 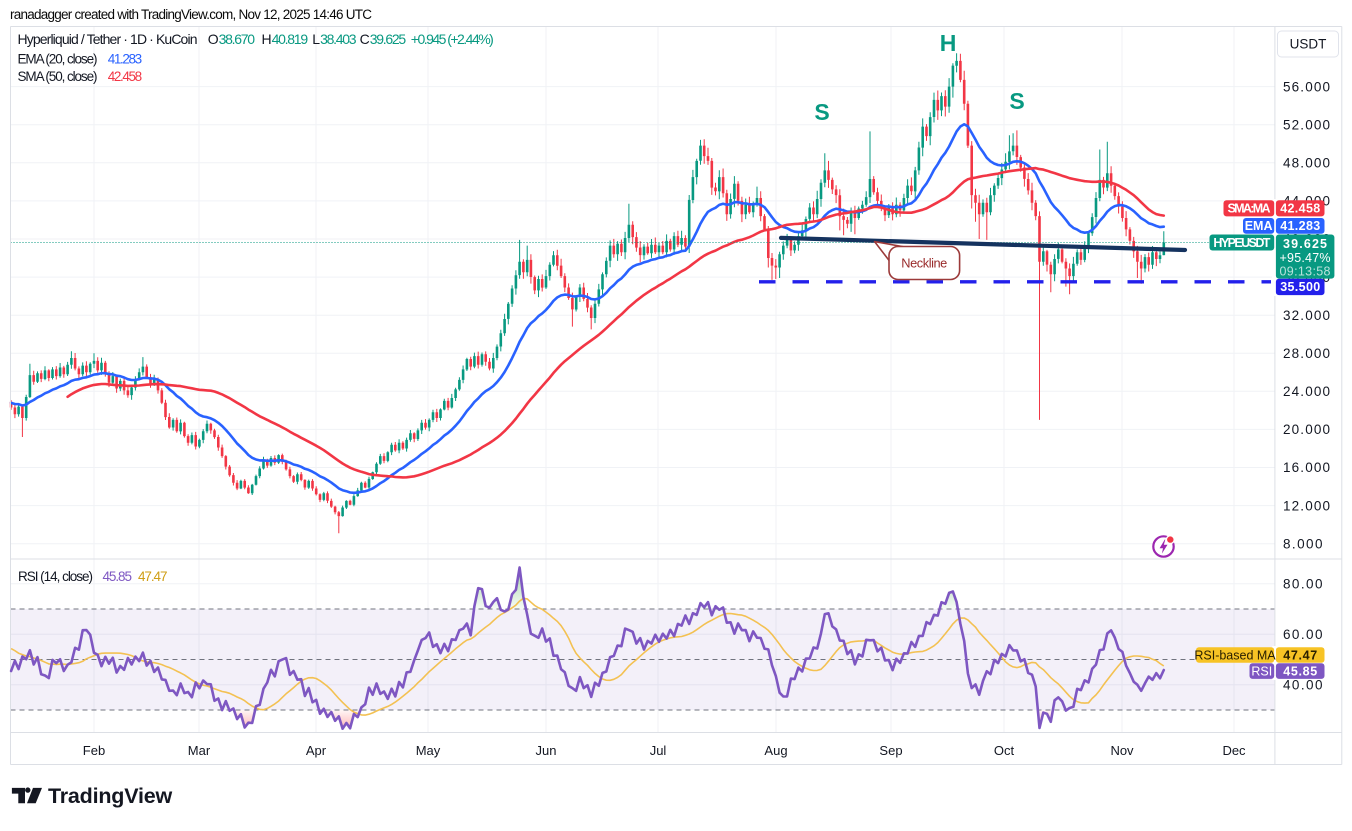 What do you see at coordinates (1235, 655) in the screenshot?
I see `svg-text: RSI-based MA` at bounding box center [1235, 655].